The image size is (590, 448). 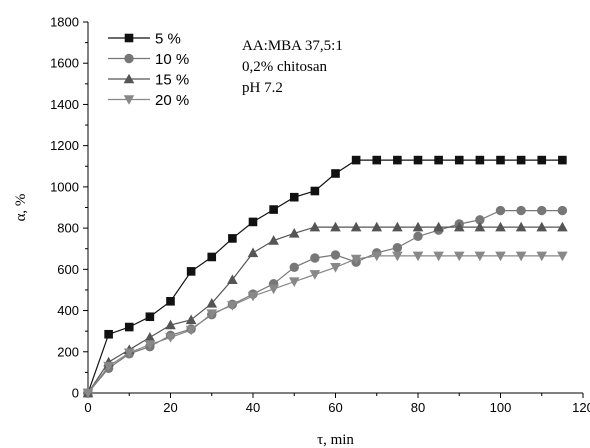 I want to click on y-tick-label: 1400, so click(x=64, y=104).